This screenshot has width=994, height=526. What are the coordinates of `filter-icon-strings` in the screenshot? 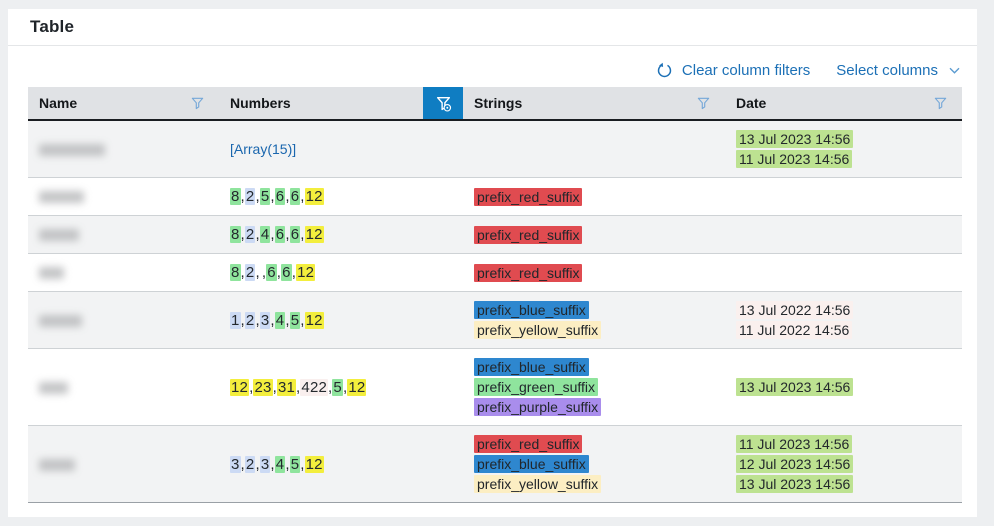 It's located at (703, 103).